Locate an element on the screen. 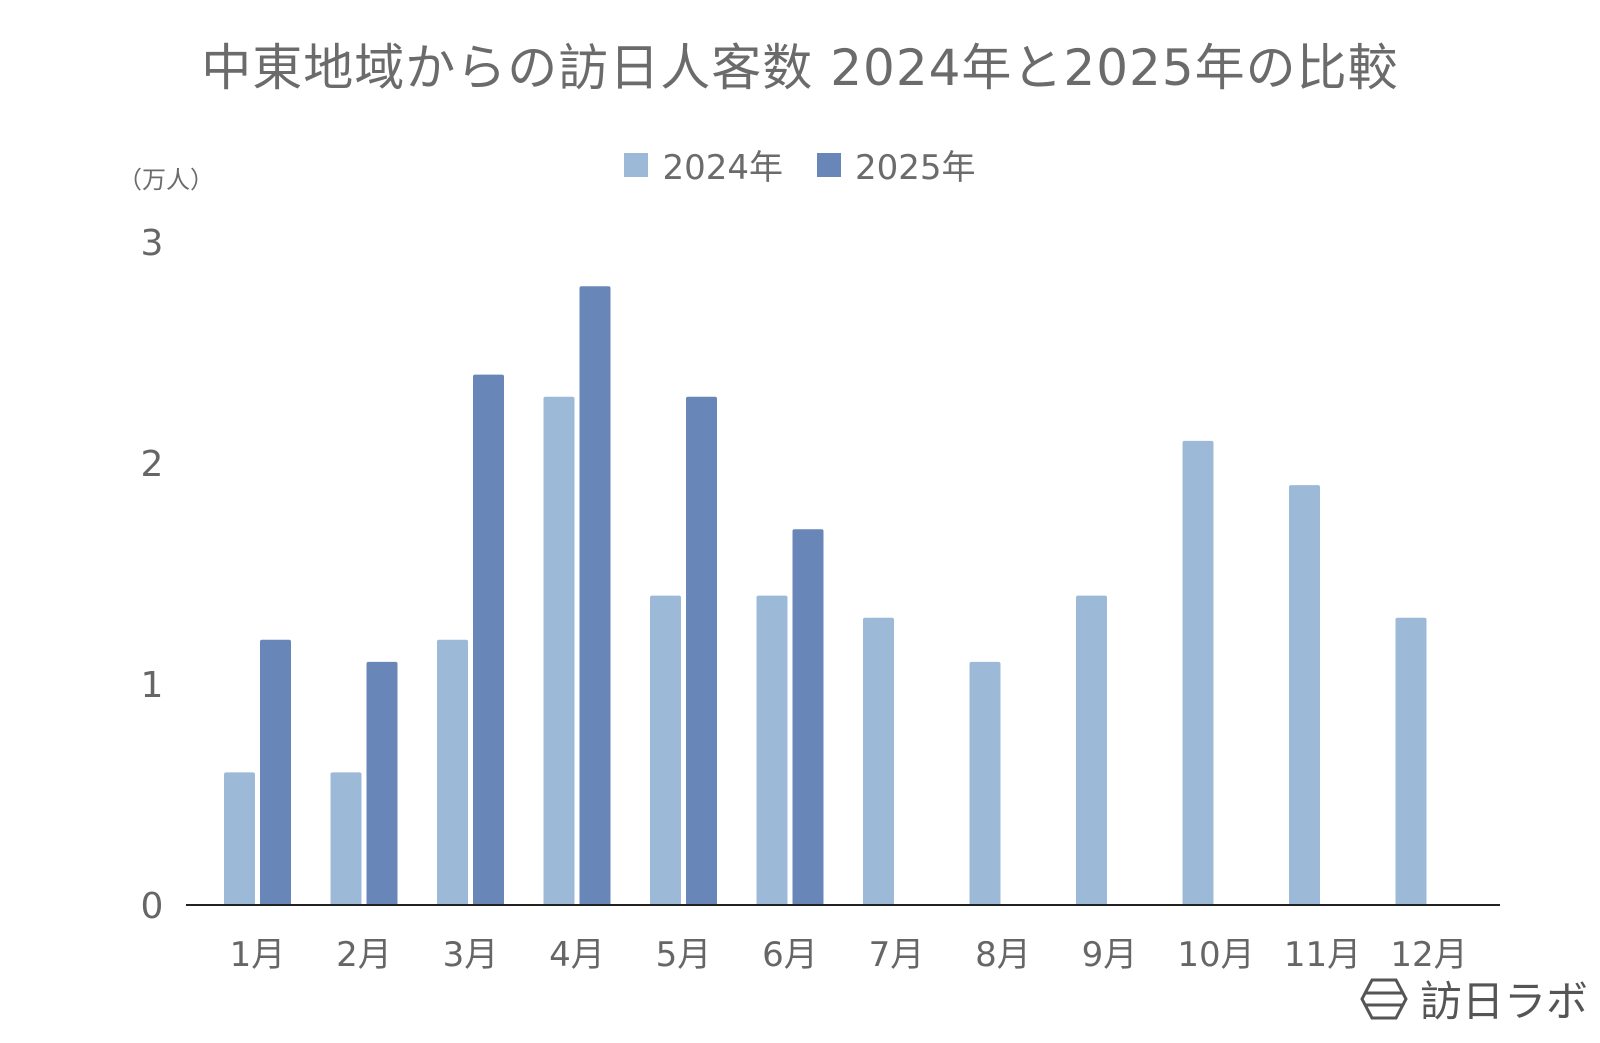  bar-2024年-12月 is located at coordinates (1411, 761).